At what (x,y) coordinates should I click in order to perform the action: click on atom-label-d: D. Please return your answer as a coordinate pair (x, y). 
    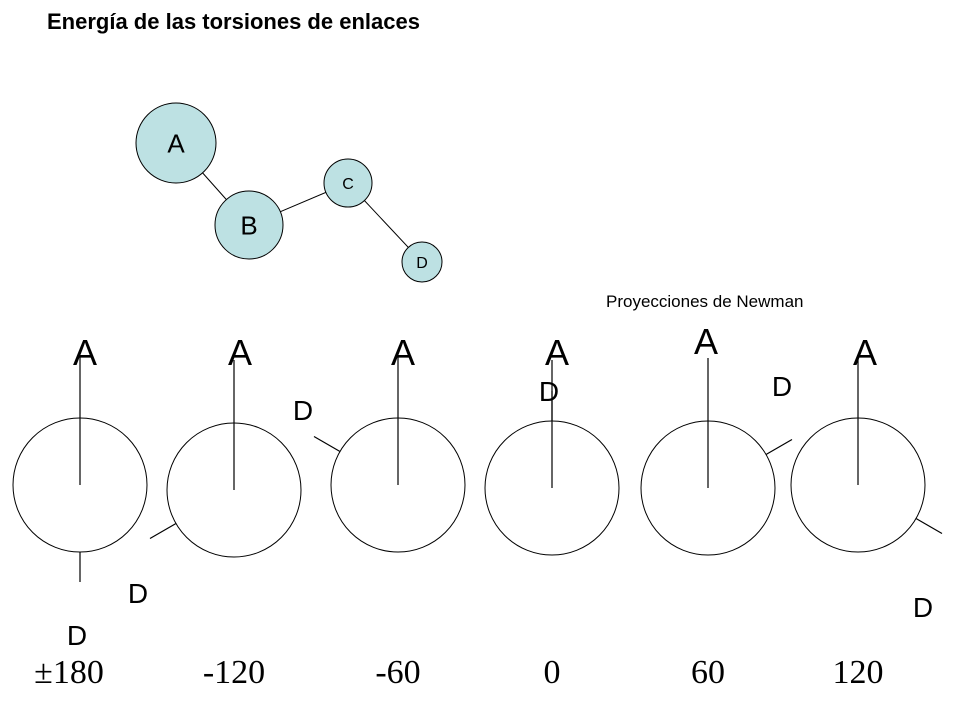
    Looking at the image, I should click on (422, 263).